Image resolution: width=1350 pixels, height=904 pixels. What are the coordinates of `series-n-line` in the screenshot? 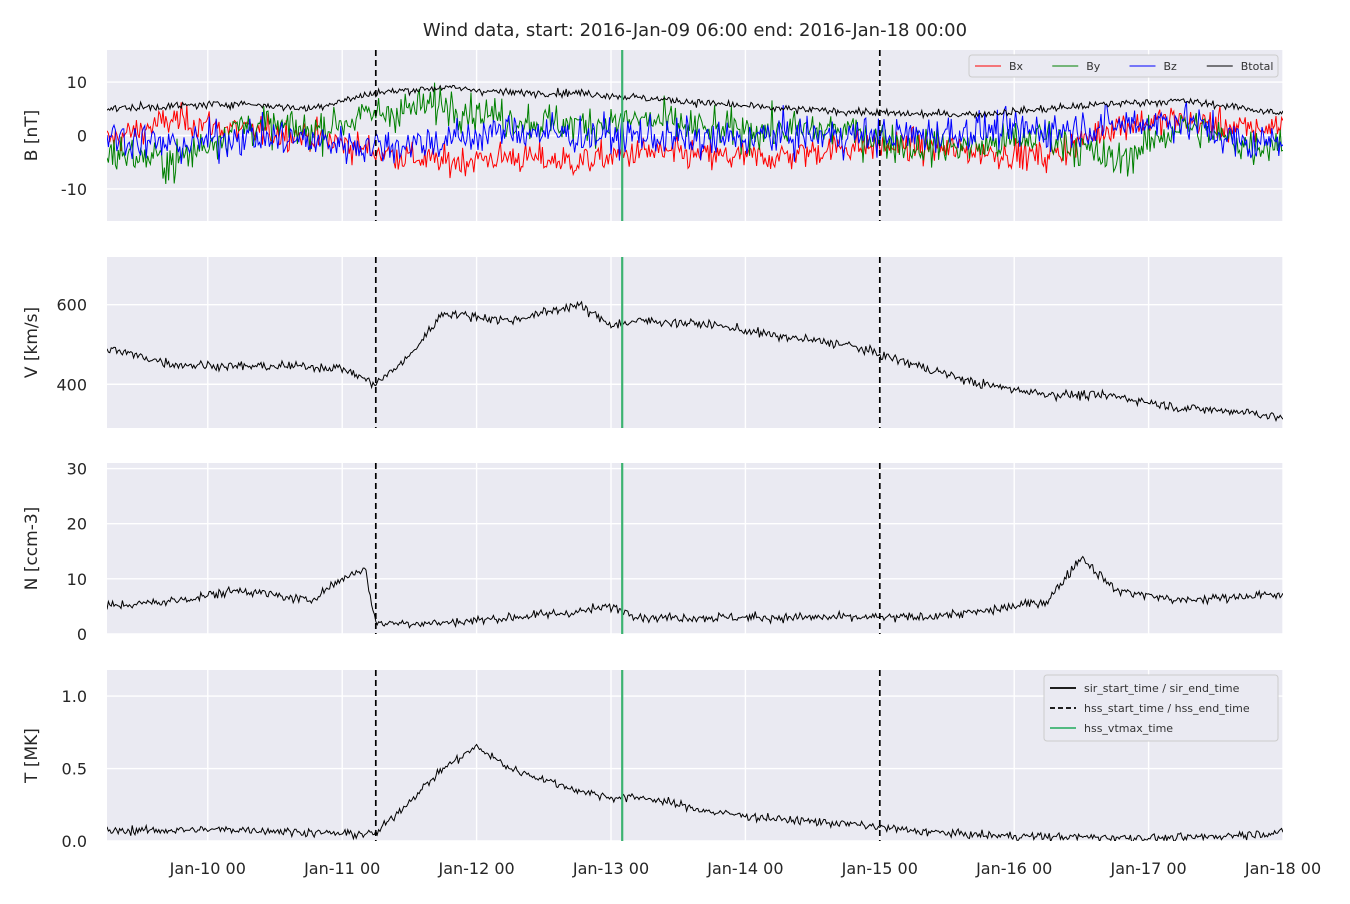 It's located at (695, 592).